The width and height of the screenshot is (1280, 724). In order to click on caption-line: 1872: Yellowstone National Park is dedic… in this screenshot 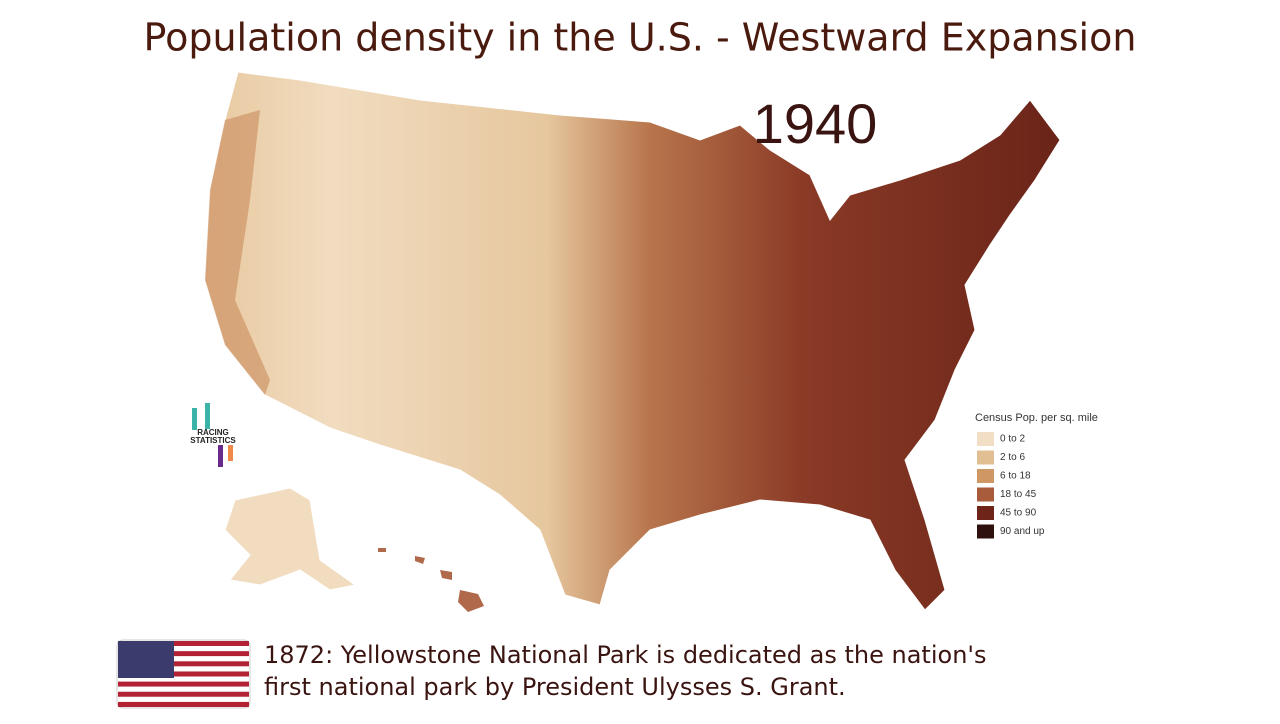, I will do `click(625, 655)`.